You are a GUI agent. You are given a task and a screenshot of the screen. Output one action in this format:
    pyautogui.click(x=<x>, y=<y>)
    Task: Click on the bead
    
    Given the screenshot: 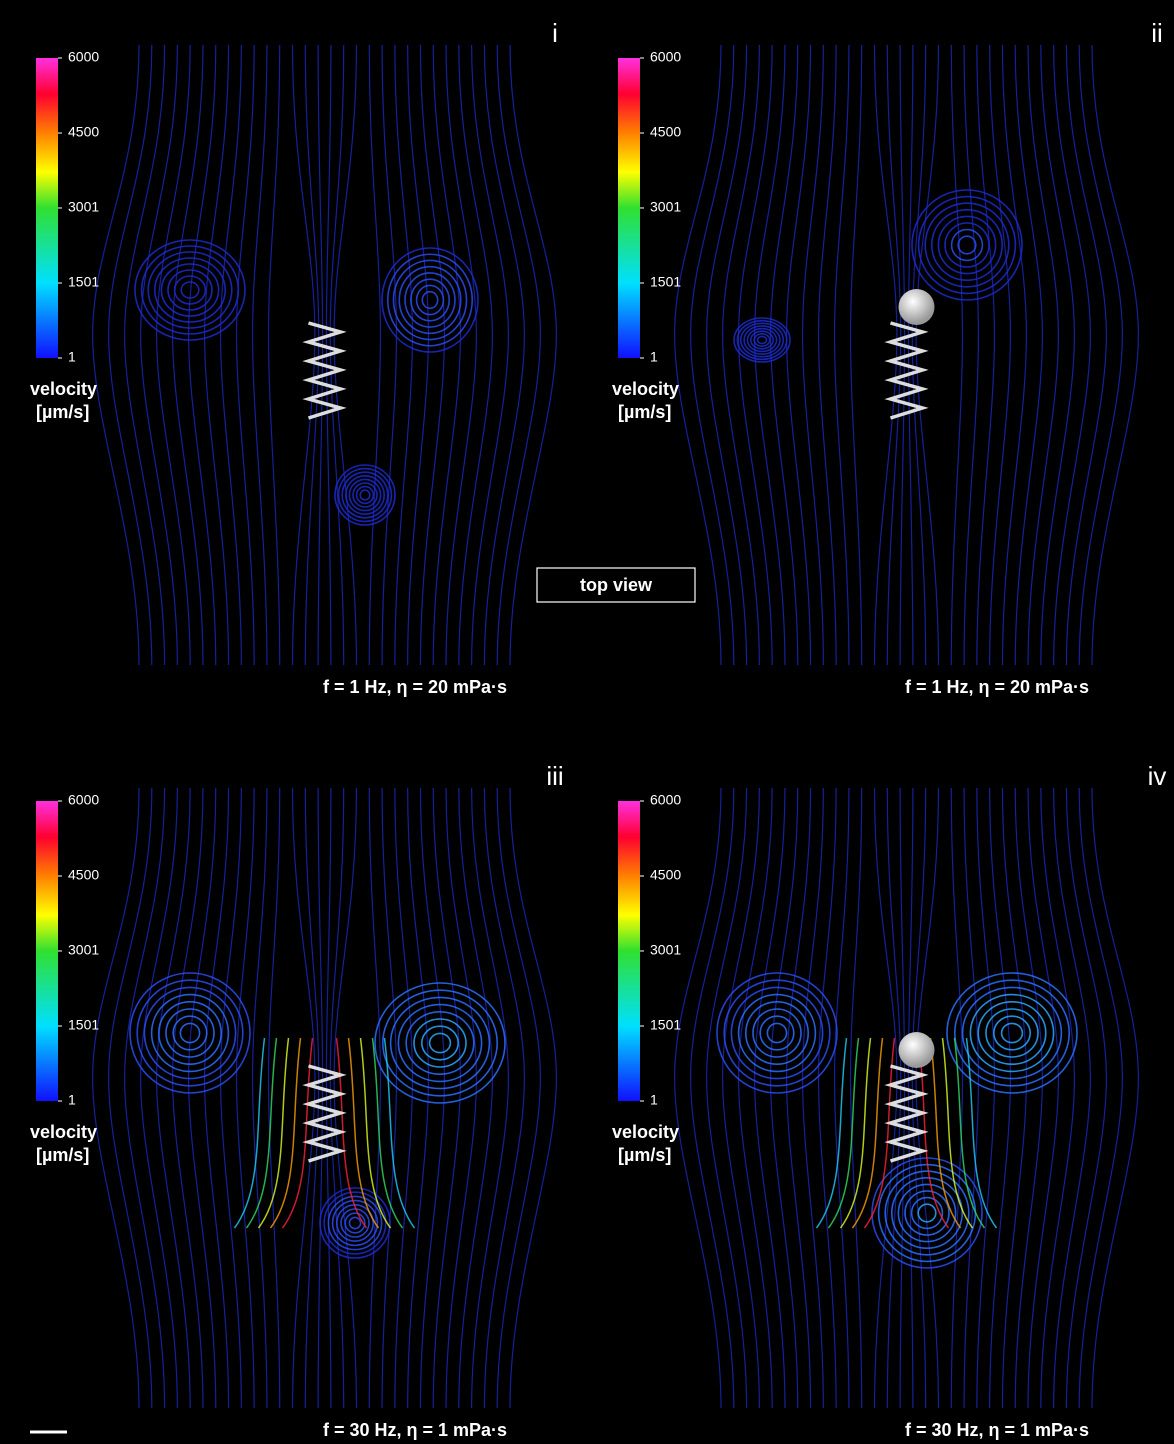 What is the action you would take?
    pyautogui.click(x=916, y=307)
    